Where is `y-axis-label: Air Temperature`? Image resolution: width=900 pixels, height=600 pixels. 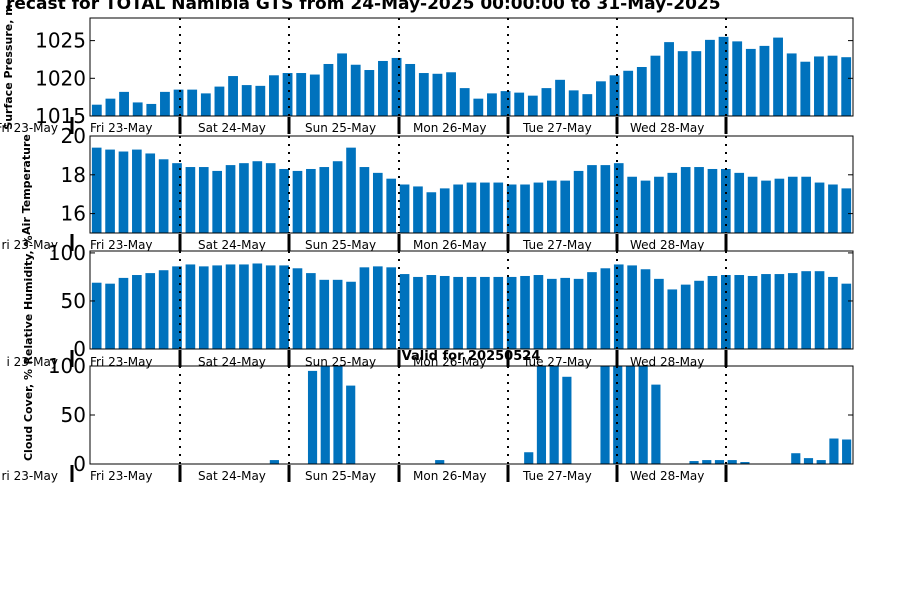 y-axis-label: Air Temperature is located at coordinates (26, 184).